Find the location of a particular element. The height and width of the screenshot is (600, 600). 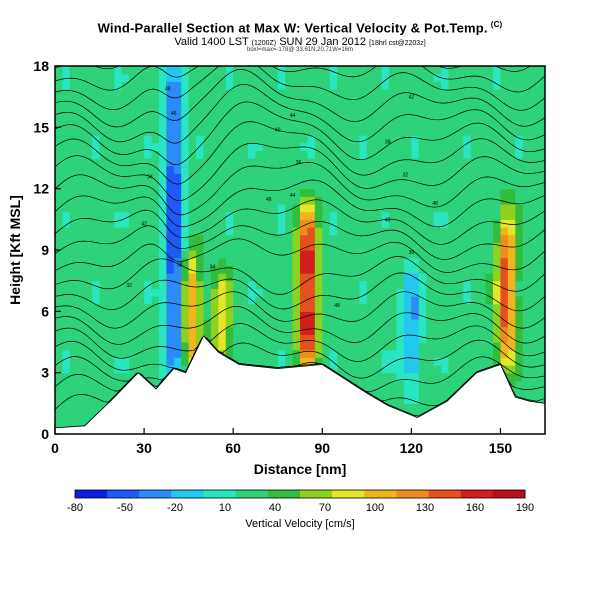

title-suffix: (C) is located at coordinates (496, 24).